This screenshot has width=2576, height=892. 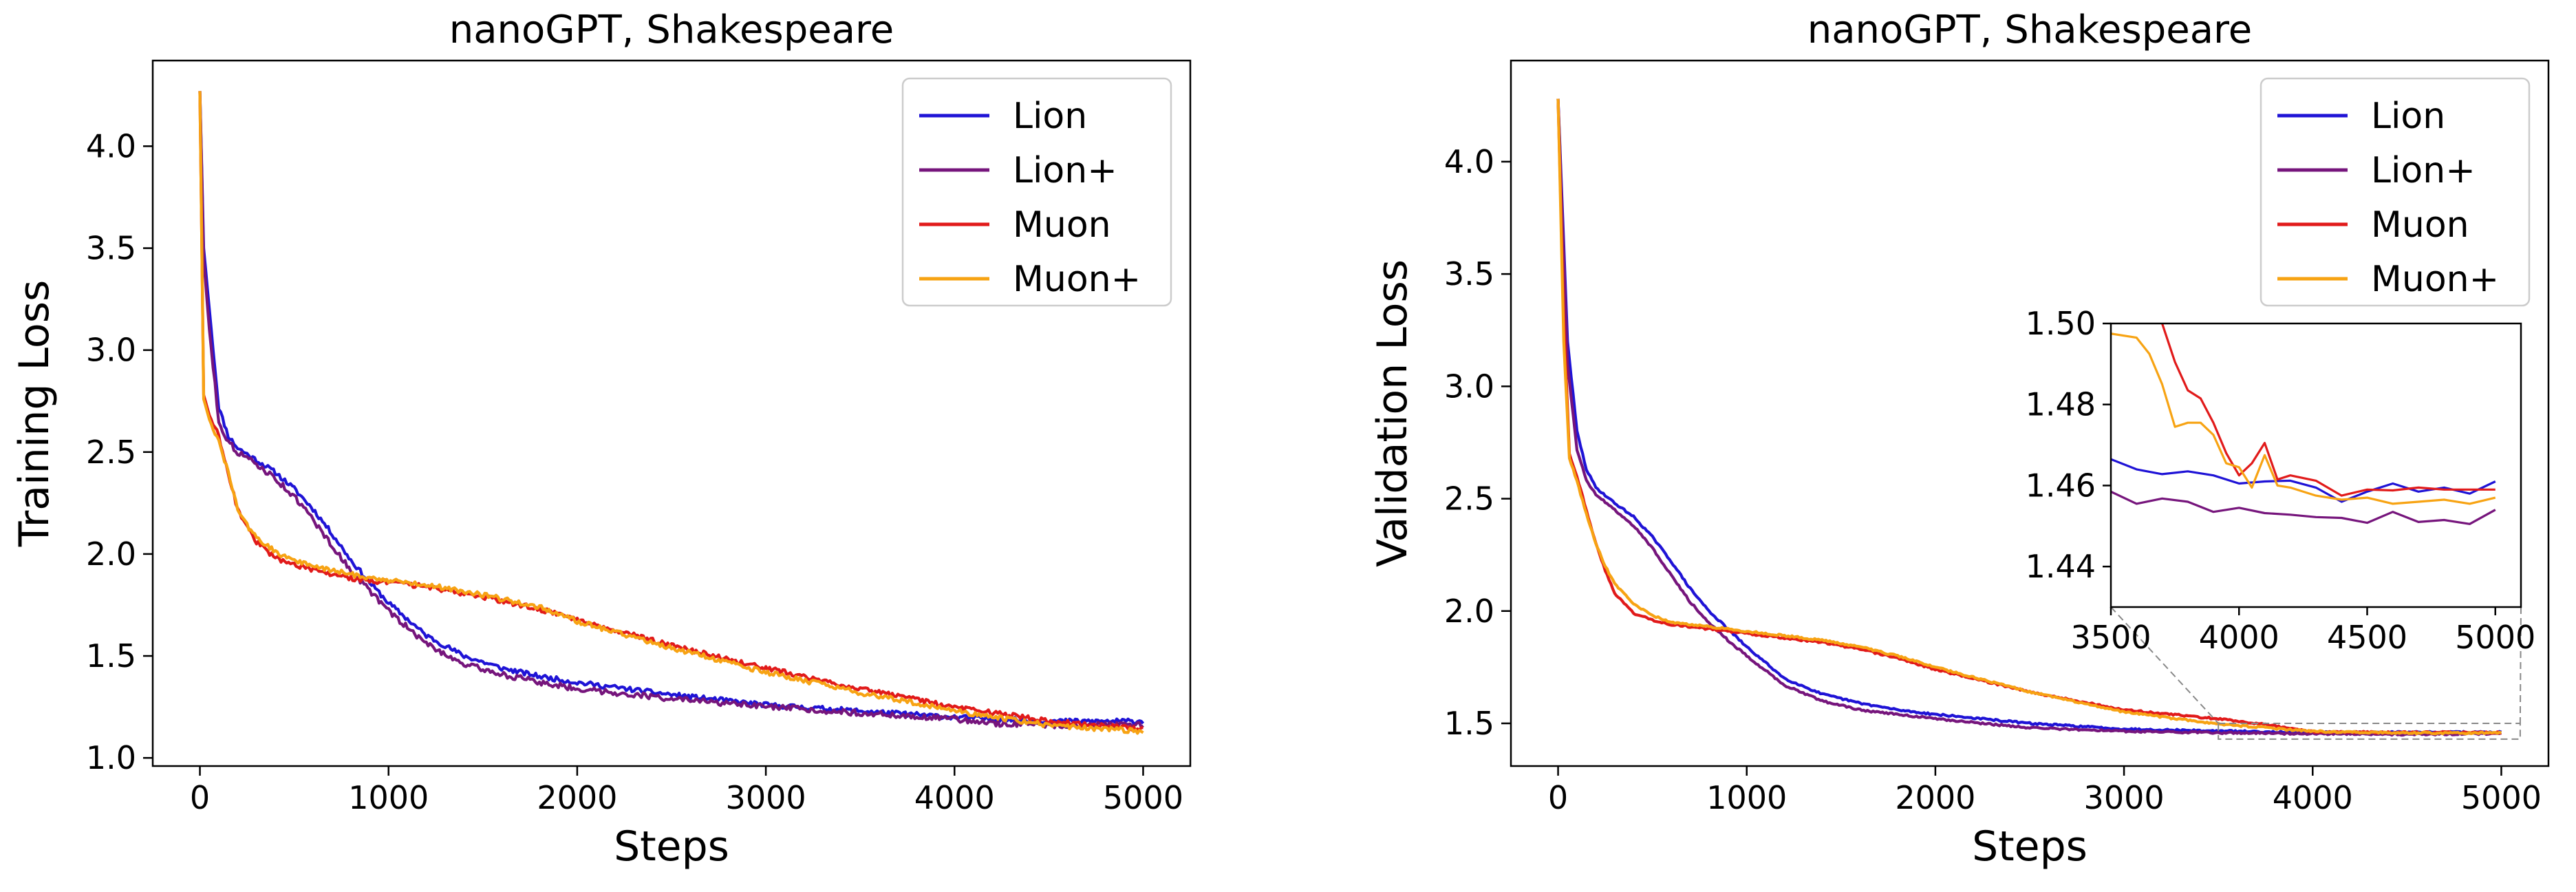 I want to click on inset-series-line-muon-plus, so click(x=2303, y=418).